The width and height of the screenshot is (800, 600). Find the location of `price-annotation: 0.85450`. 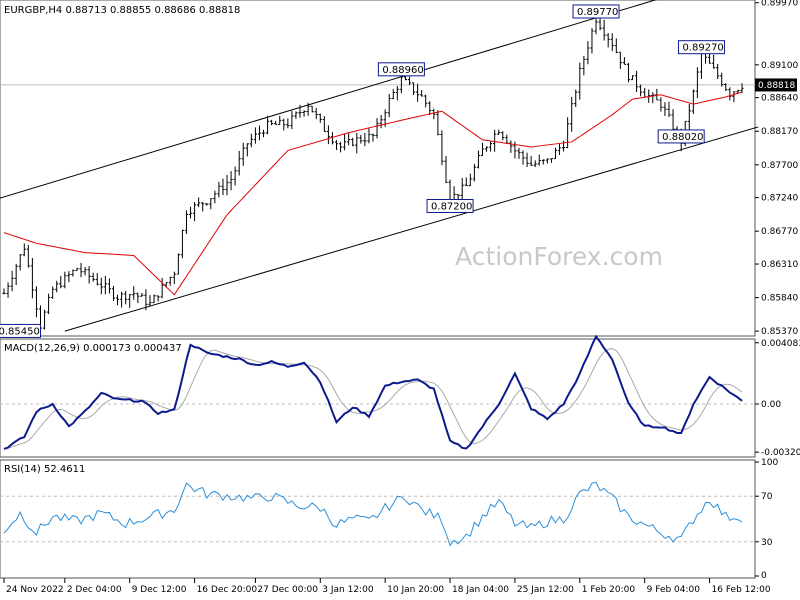

price-annotation: 0.85450 is located at coordinates (20, 330).